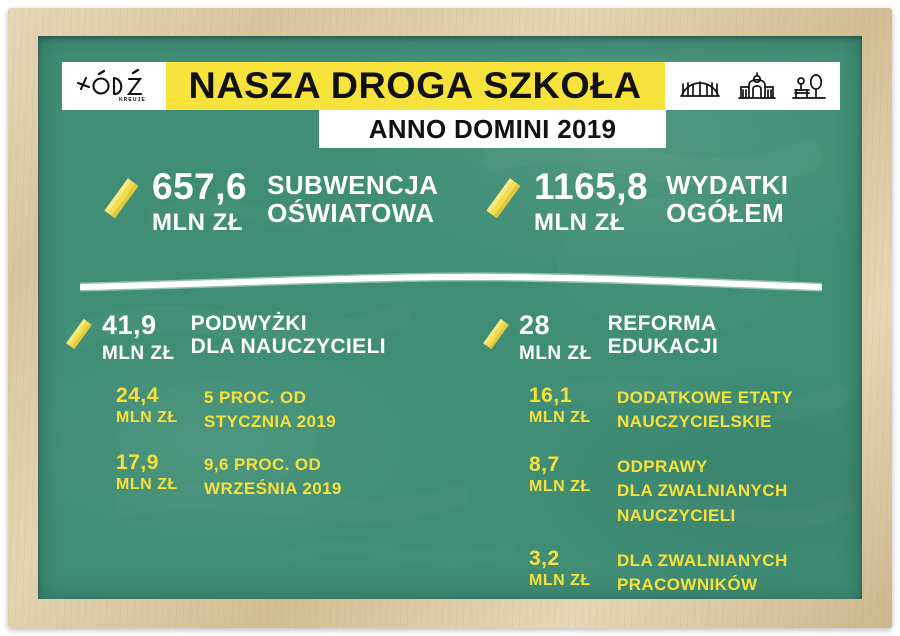 This screenshot has height=636, width=900. Describe the element at coordinates (137, 463) in the screenshot. I see `item-amount: 17,9` at that location.